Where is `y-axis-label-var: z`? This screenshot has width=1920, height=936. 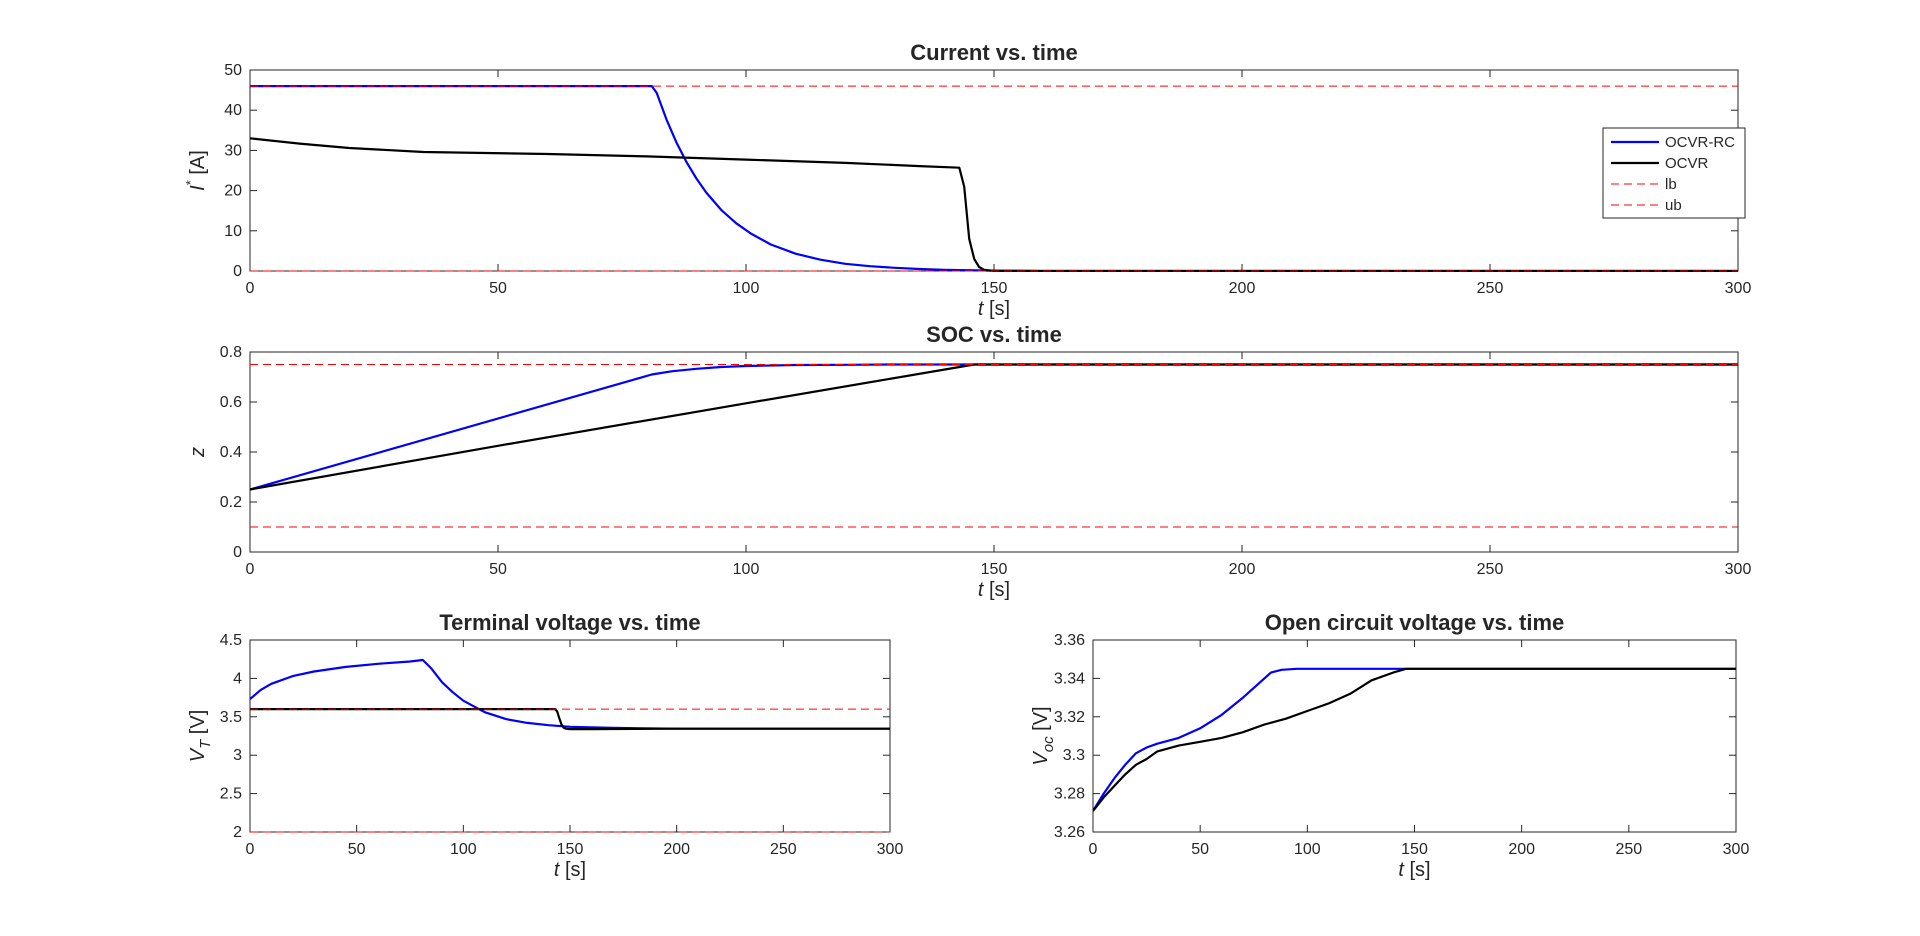
y-axis-label-var: z is located at coordinates (198, 452).